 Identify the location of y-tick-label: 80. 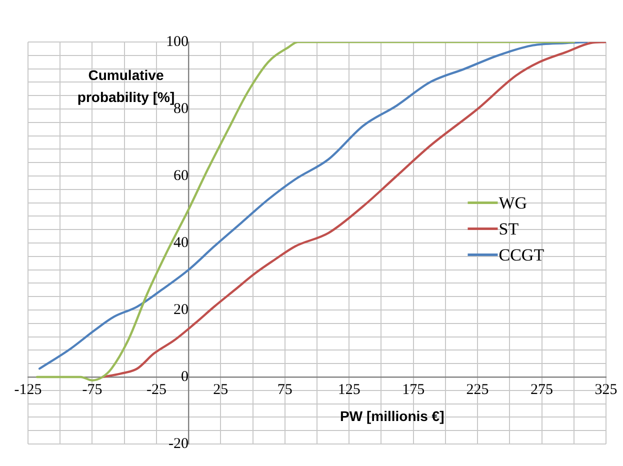
(181, 108).